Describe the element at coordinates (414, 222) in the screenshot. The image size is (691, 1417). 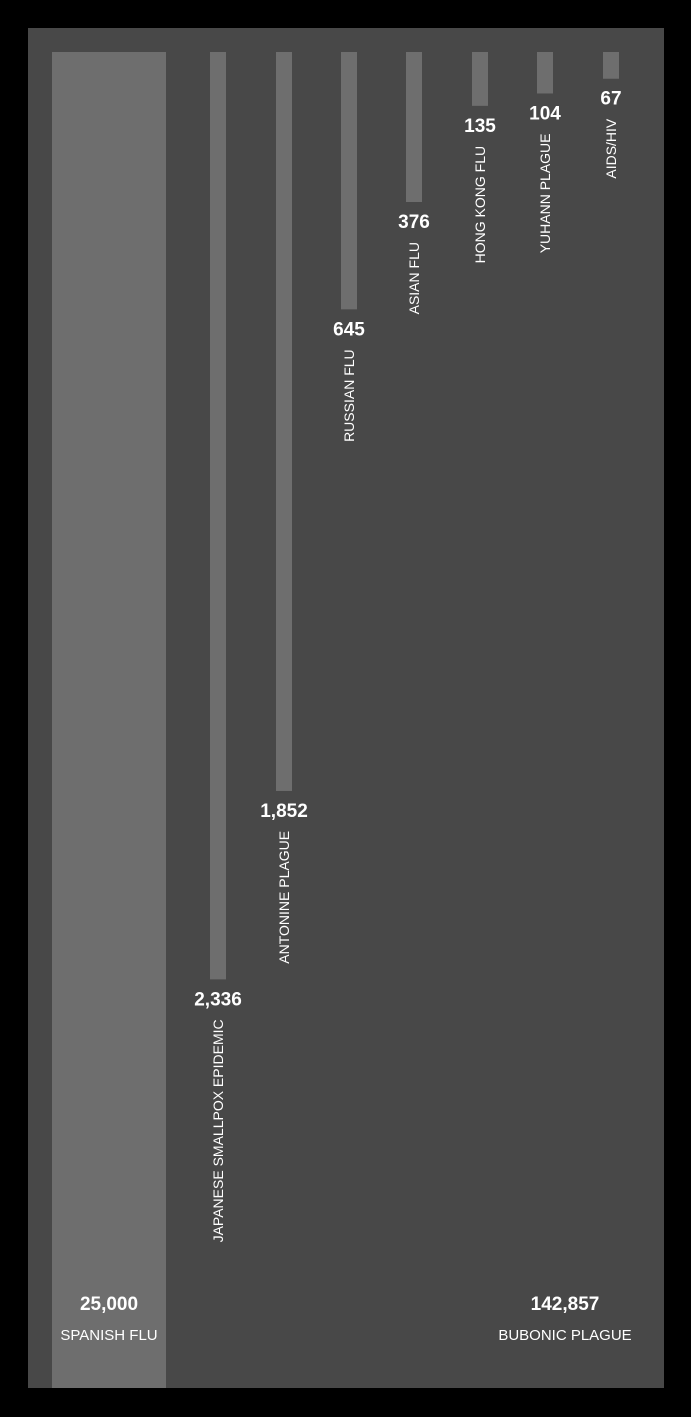
I see `value-label-asian-flu: 376` at that location.